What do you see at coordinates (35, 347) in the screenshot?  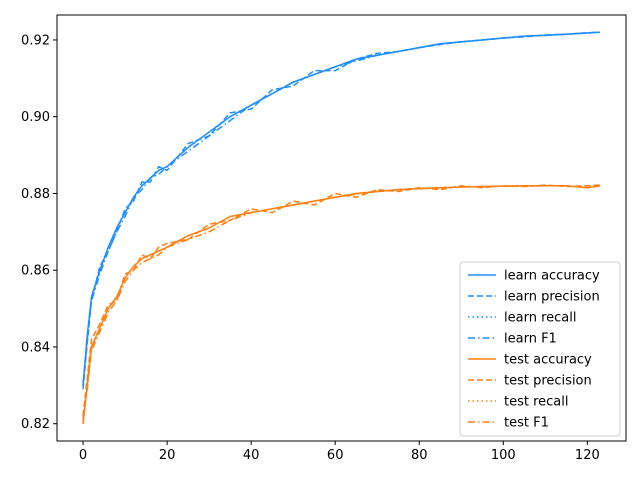 I see `y-tick-label: 0.84` at bounding box center [35, 347].